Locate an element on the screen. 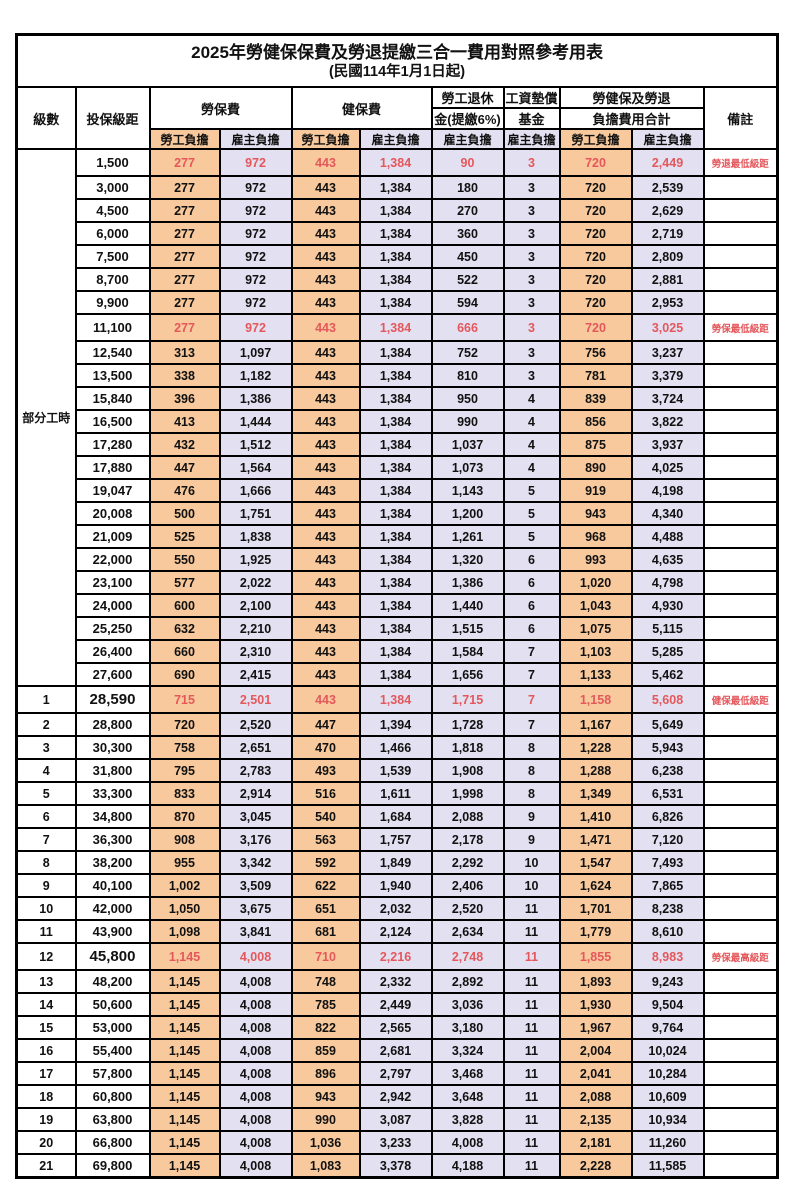  cell-wage-fund-employer: 5 is located at coordinates (531, 490).